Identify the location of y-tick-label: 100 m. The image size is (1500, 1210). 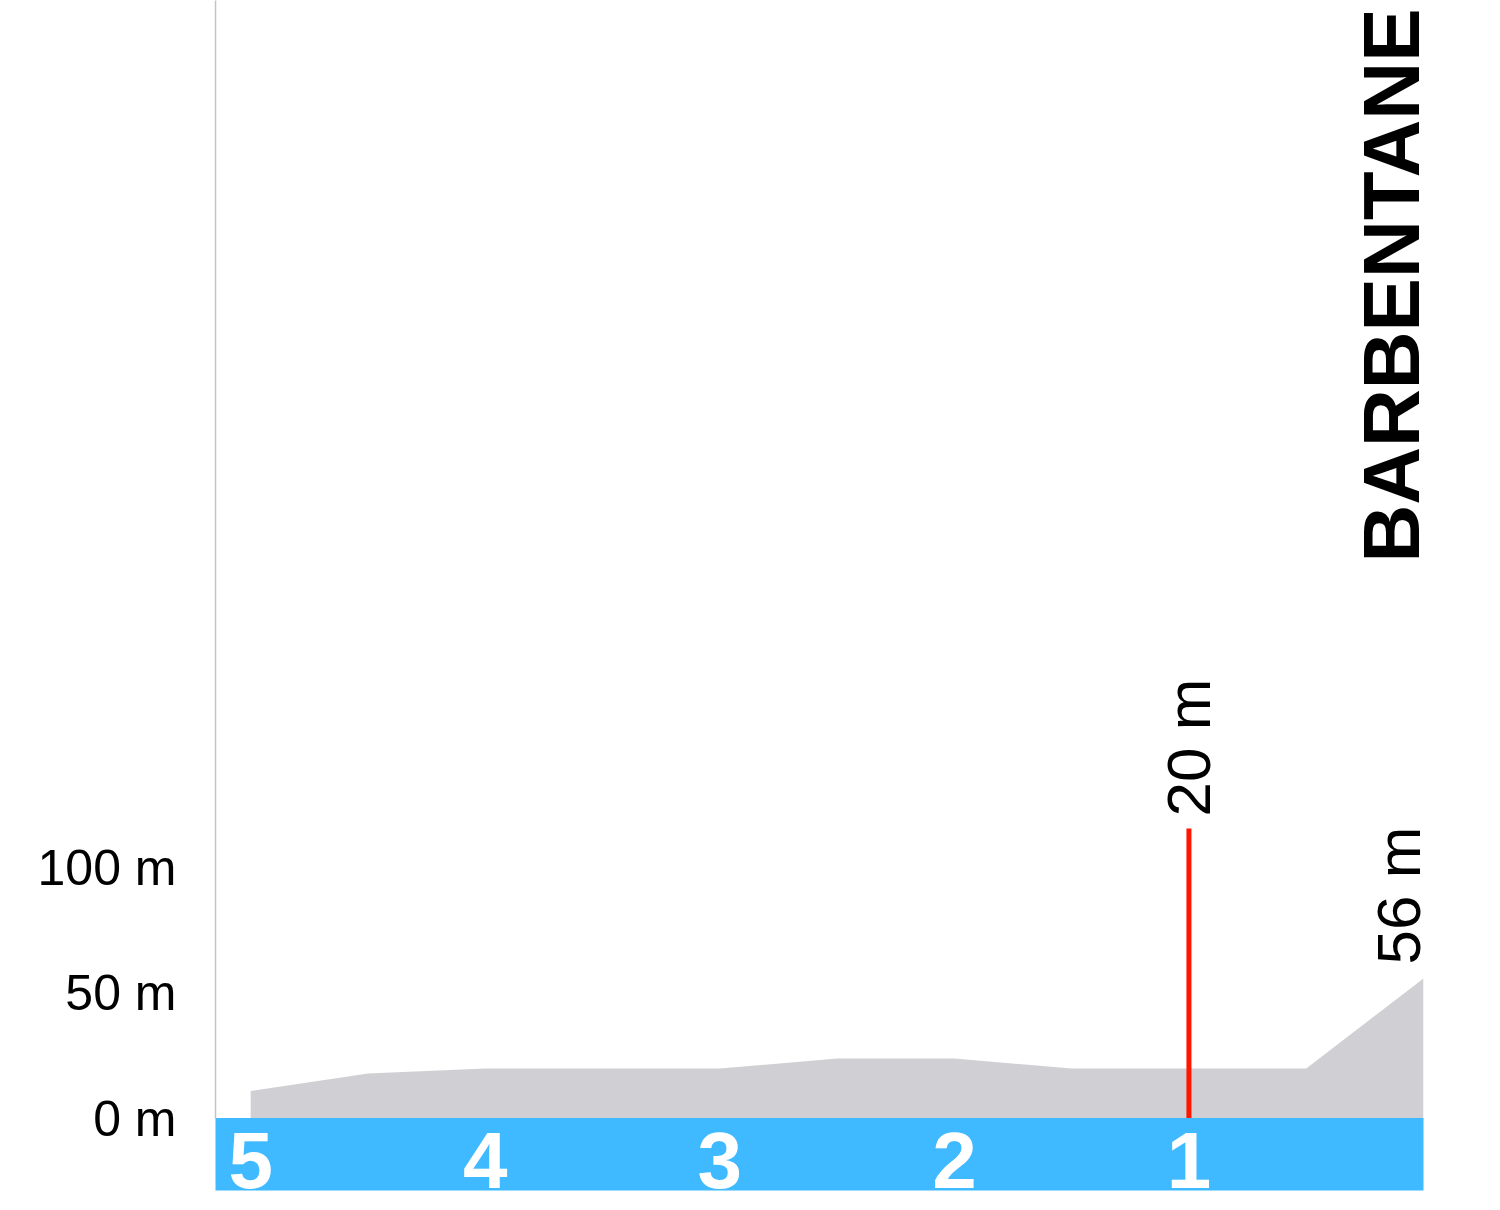
(107, 868).